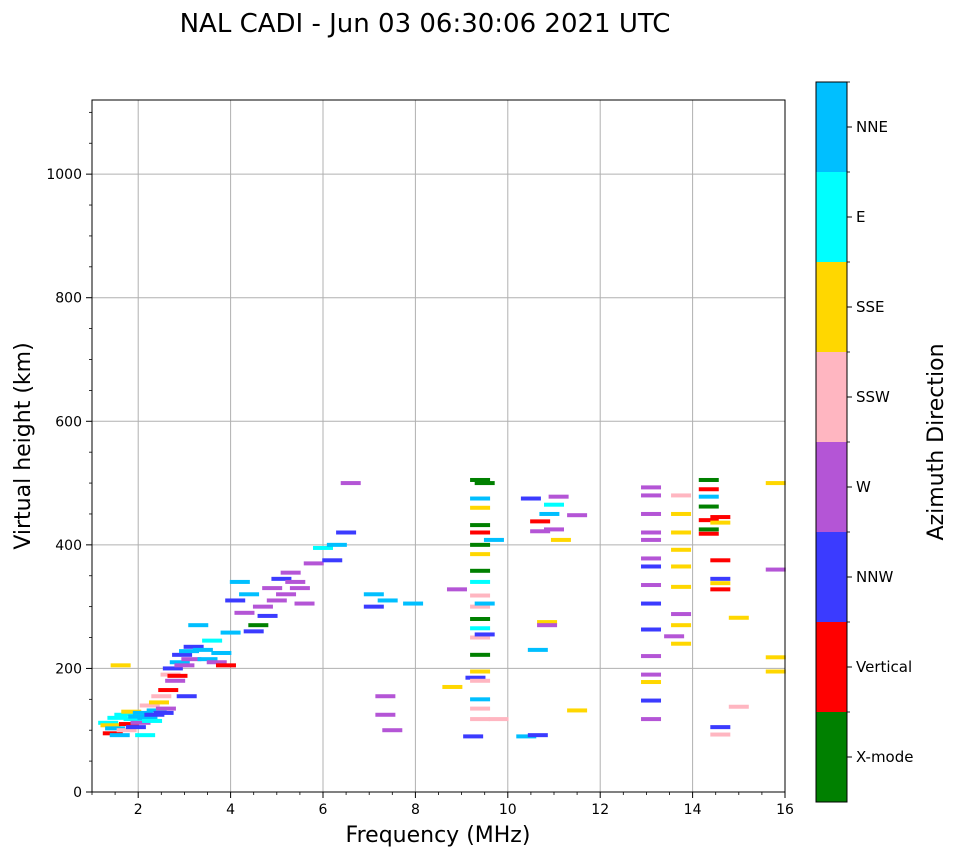  What do you see at coordinates (831, 127) in the screenshot?
I see `colorbar-segment` at bounding box center [831, 127].